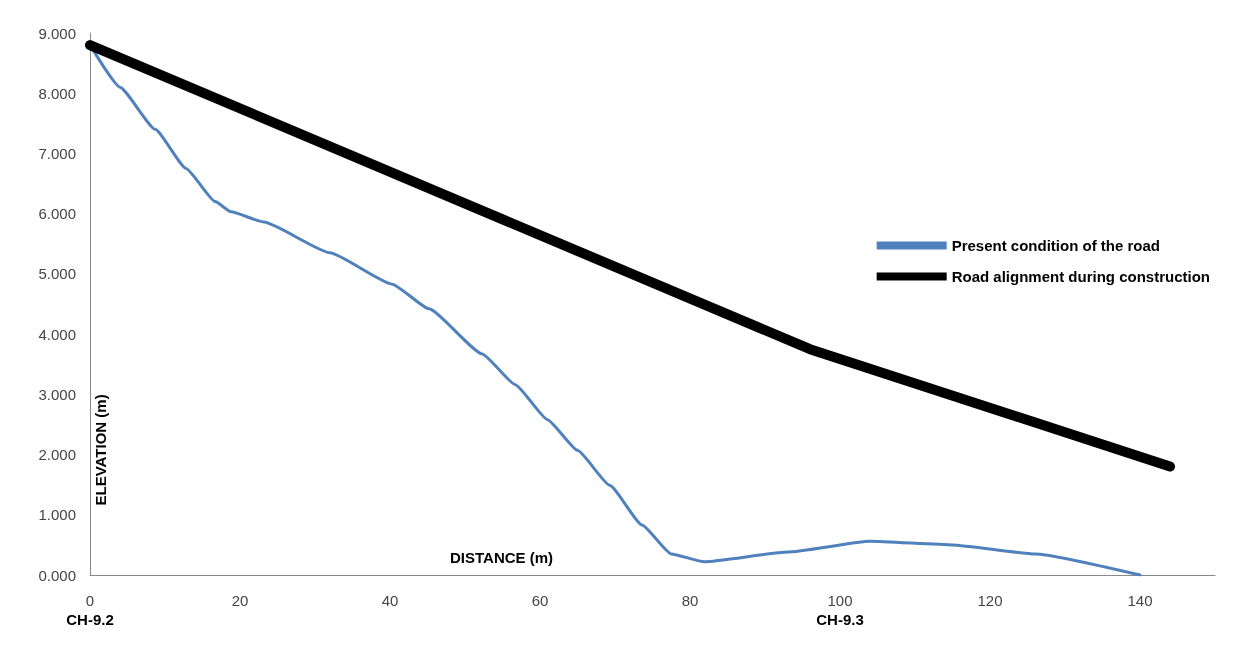 The width and height of the screenshot is (1233, 646). I want to click on y-tick-label: 6.000, so click(57, 214).